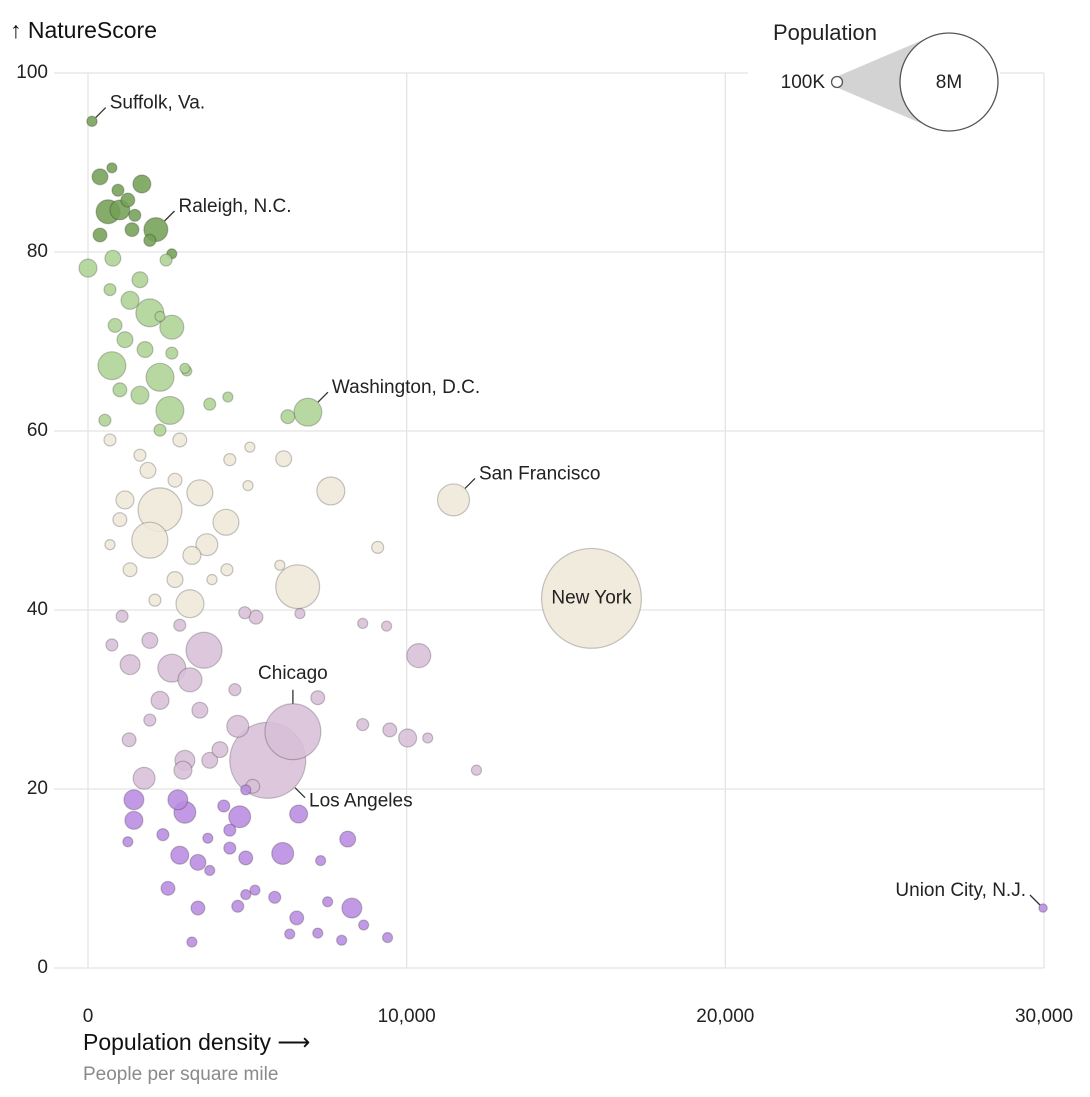 This screenshot has width=1090, height=1097. What do you see at coordinates (960, 890) in the screenshot?
I see `point-label: Union City, N.J.` at bounding box center [960, 890].